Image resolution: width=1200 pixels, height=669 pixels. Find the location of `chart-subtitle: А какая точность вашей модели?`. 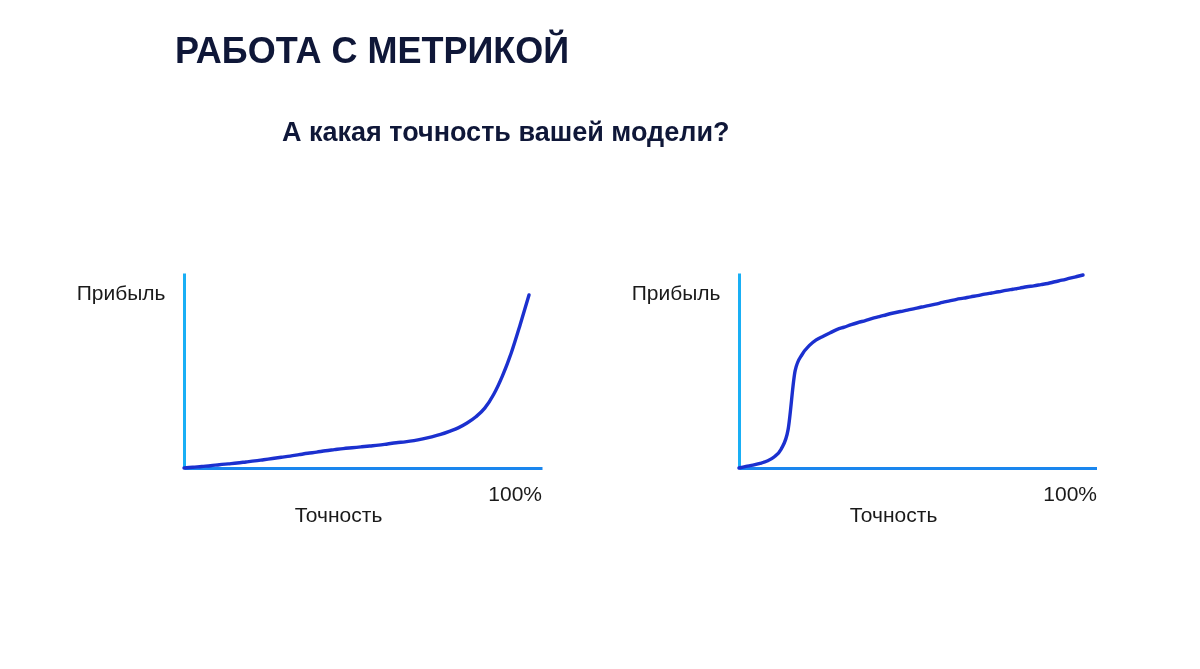

chart-subtitle: А какая точность вашей модели? is located at coordinates (506, 132).